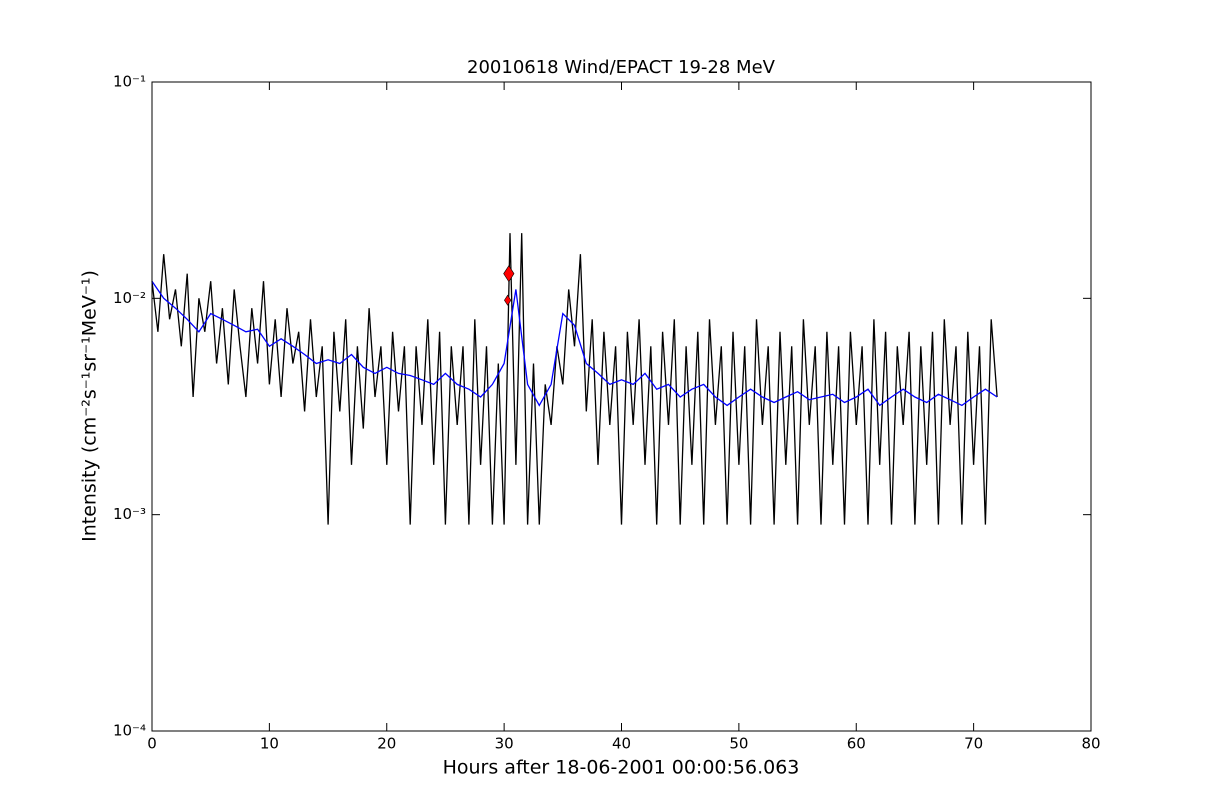  What do you see at coordinates (129, 514) in the screenshot?
I see `y-tick-label: 10⁻³` at bounding box center [129, 514].